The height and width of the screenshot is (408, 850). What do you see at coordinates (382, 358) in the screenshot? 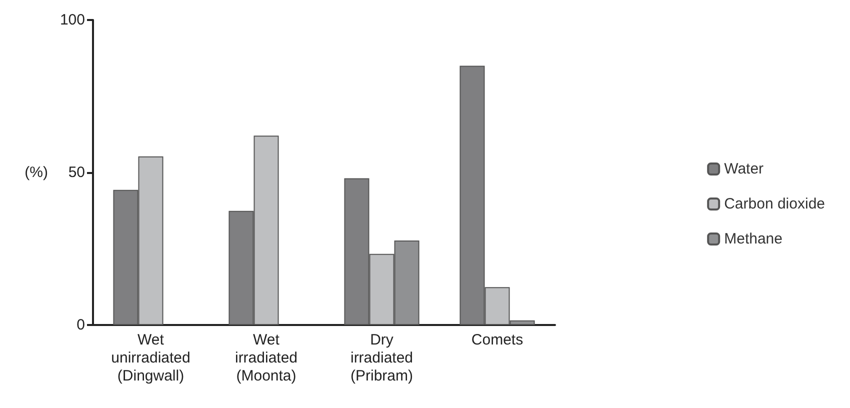
I see `x-tick-label: Dry irradiated (Pribram)` at bounding box center [382, 358].